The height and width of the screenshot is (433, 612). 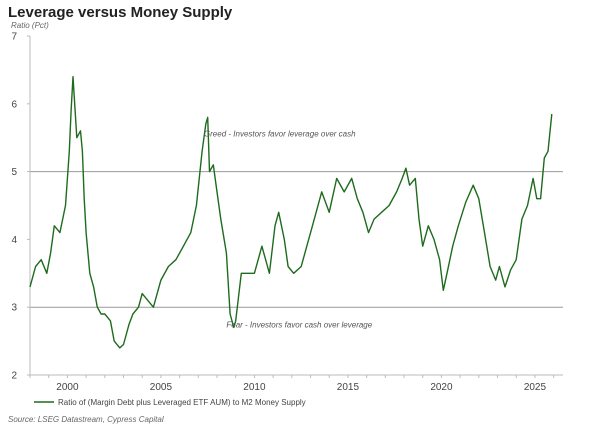 I want to click on y-tick-label: 6, so click(x=14, y=104).